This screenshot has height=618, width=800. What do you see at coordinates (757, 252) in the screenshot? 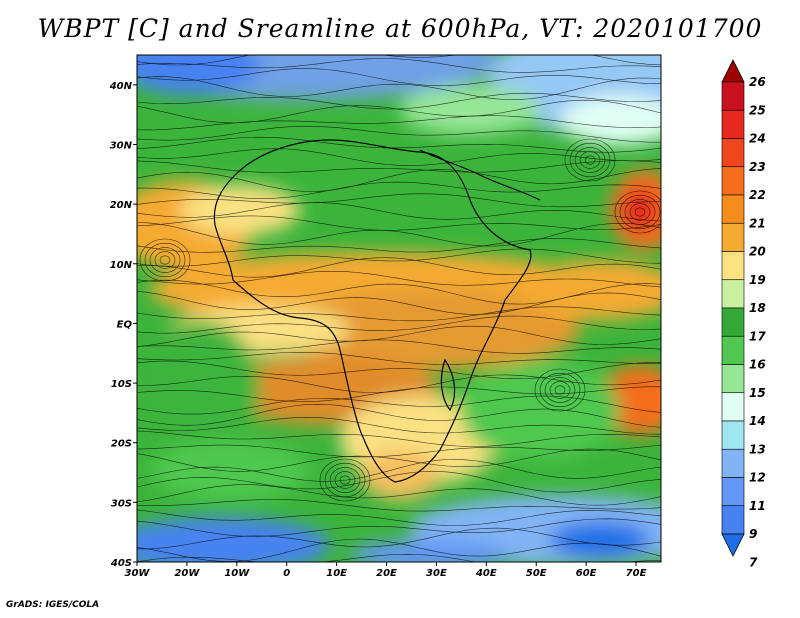
I see `colorbar-label: 20` at bounding box center [757, 252].